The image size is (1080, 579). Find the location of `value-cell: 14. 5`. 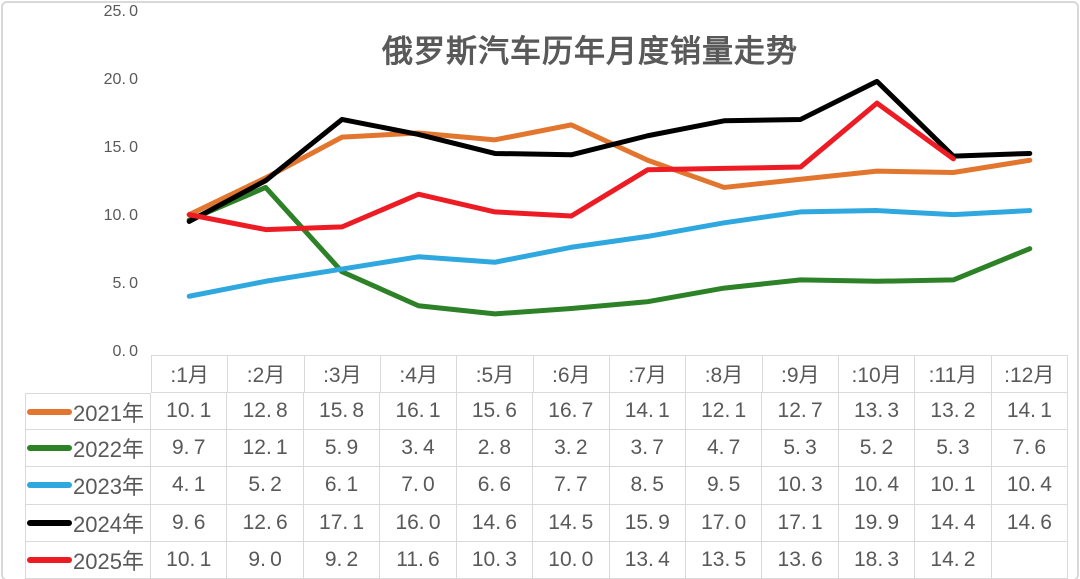

value-cell: 14. 5 is located at coordinates (571, 523).